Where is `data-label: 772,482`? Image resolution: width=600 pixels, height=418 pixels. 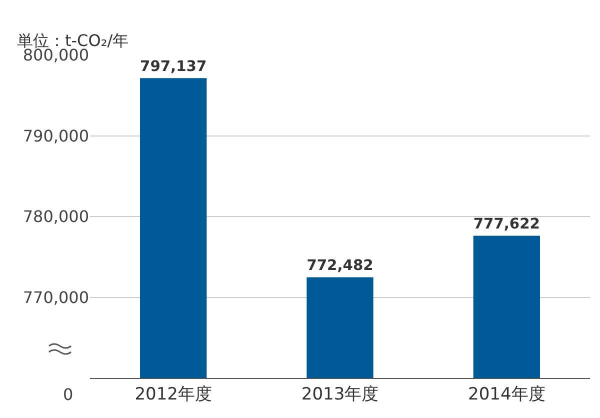
data-label: 772,482 is located at coordinates (340, 265).